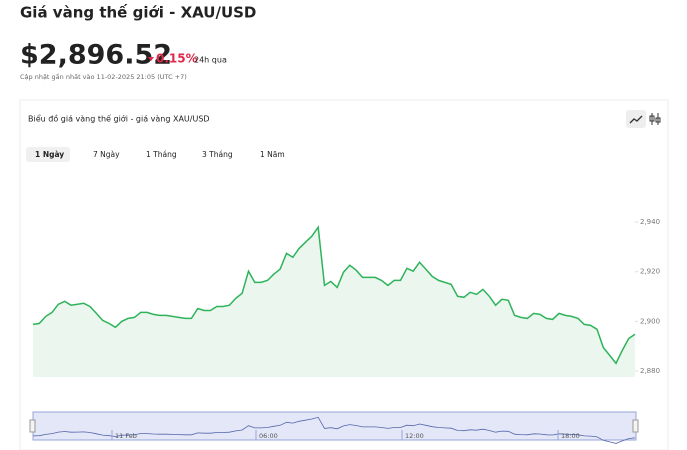  I want to click on navigator, so click(334, 426).